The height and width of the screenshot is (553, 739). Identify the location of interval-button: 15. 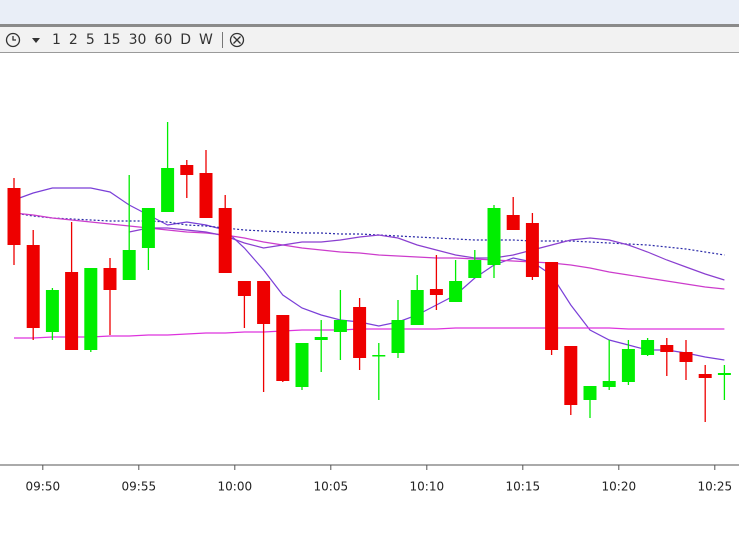
(111, 39).